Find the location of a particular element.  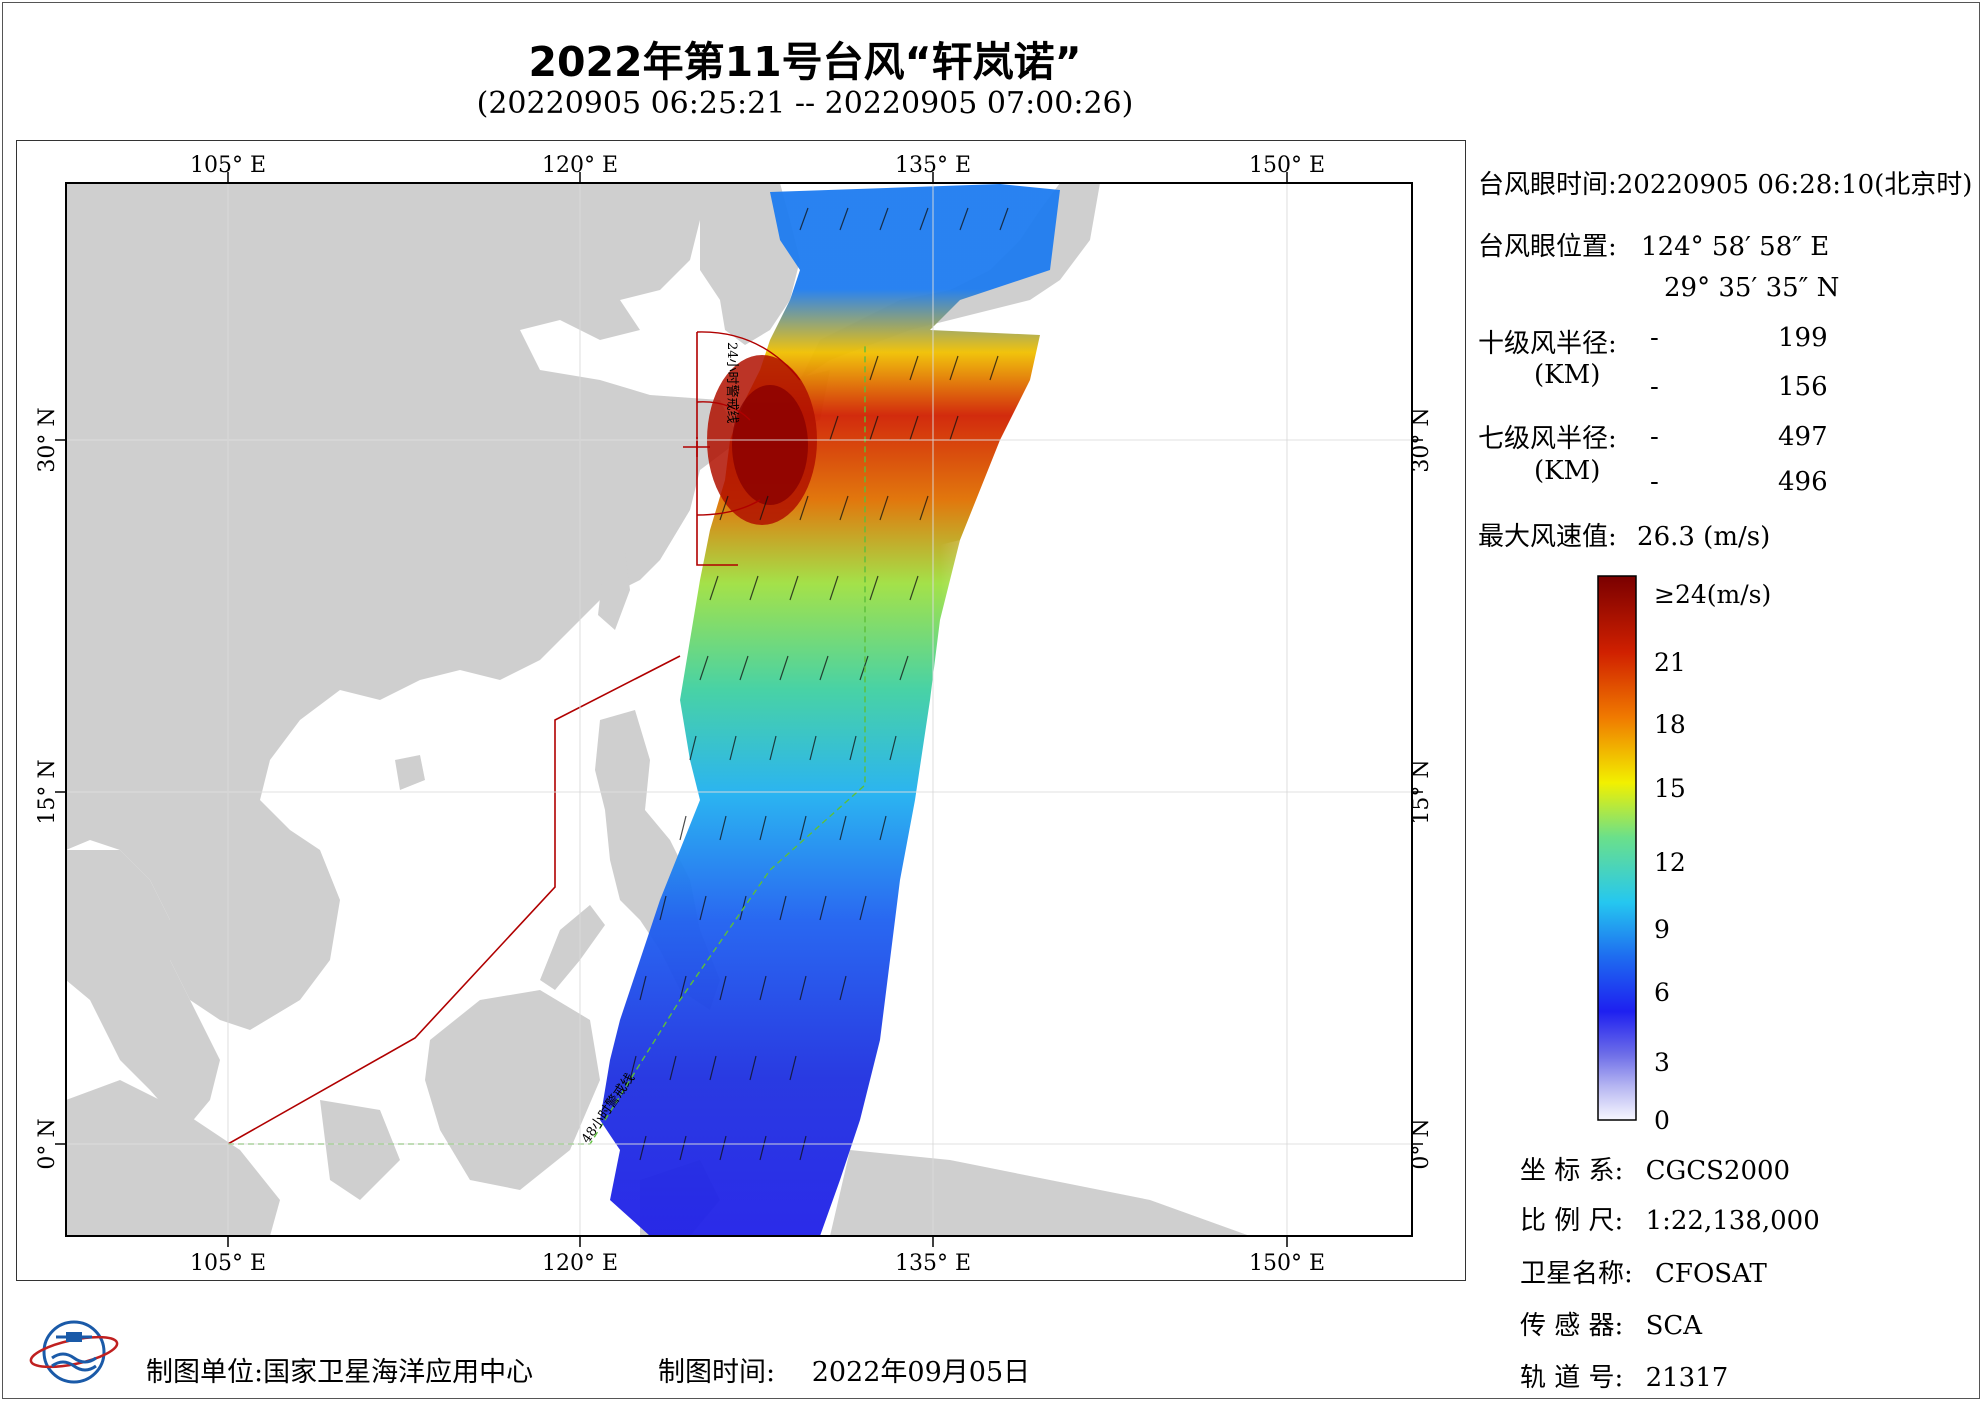

map-title: 2022年第11号台风“轩岚诺” is located at coordinates (805, 62).